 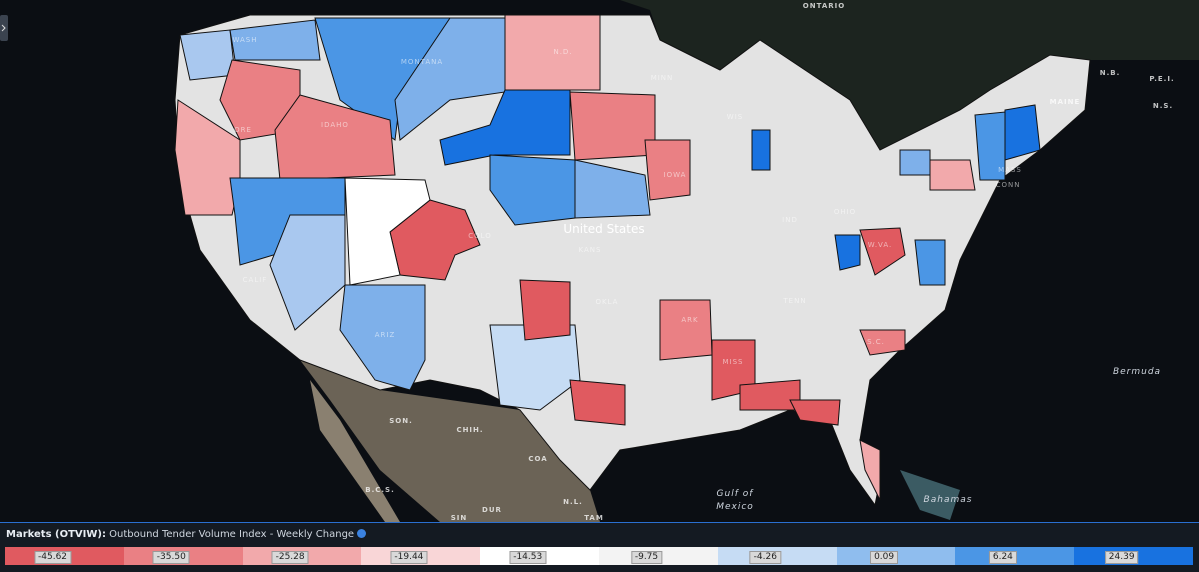 I want to click on water-label: Mexico, so click(x=735, y=507).